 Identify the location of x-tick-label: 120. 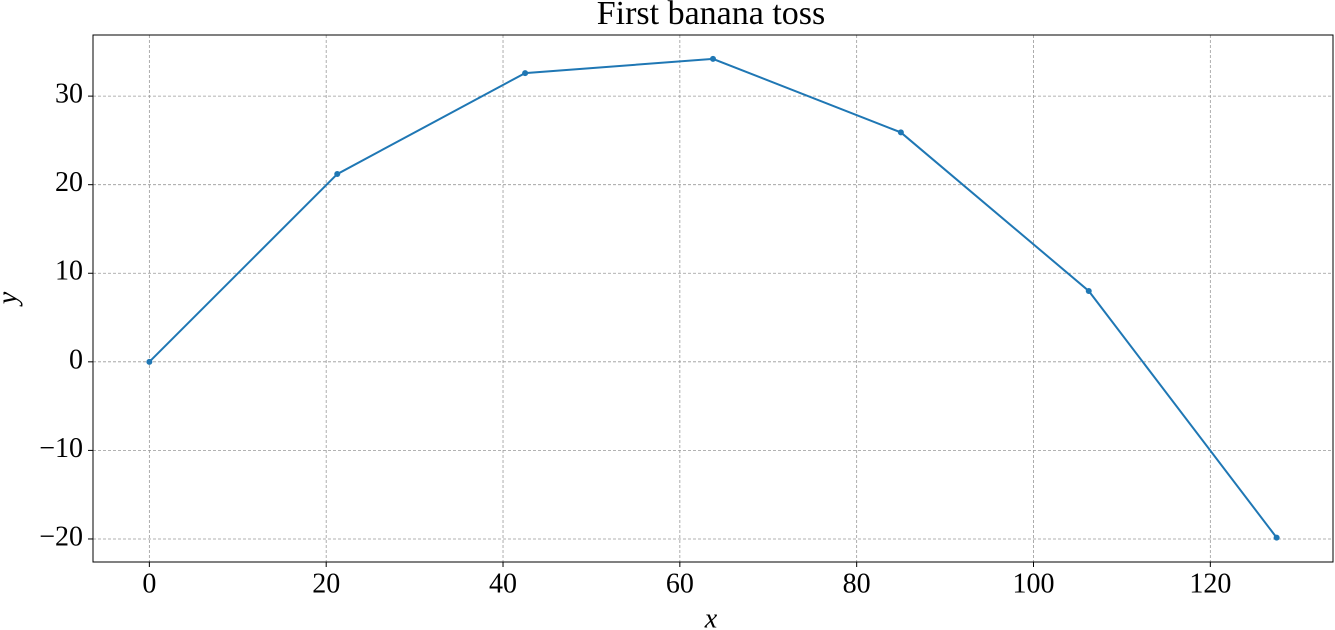
(1210, 583).